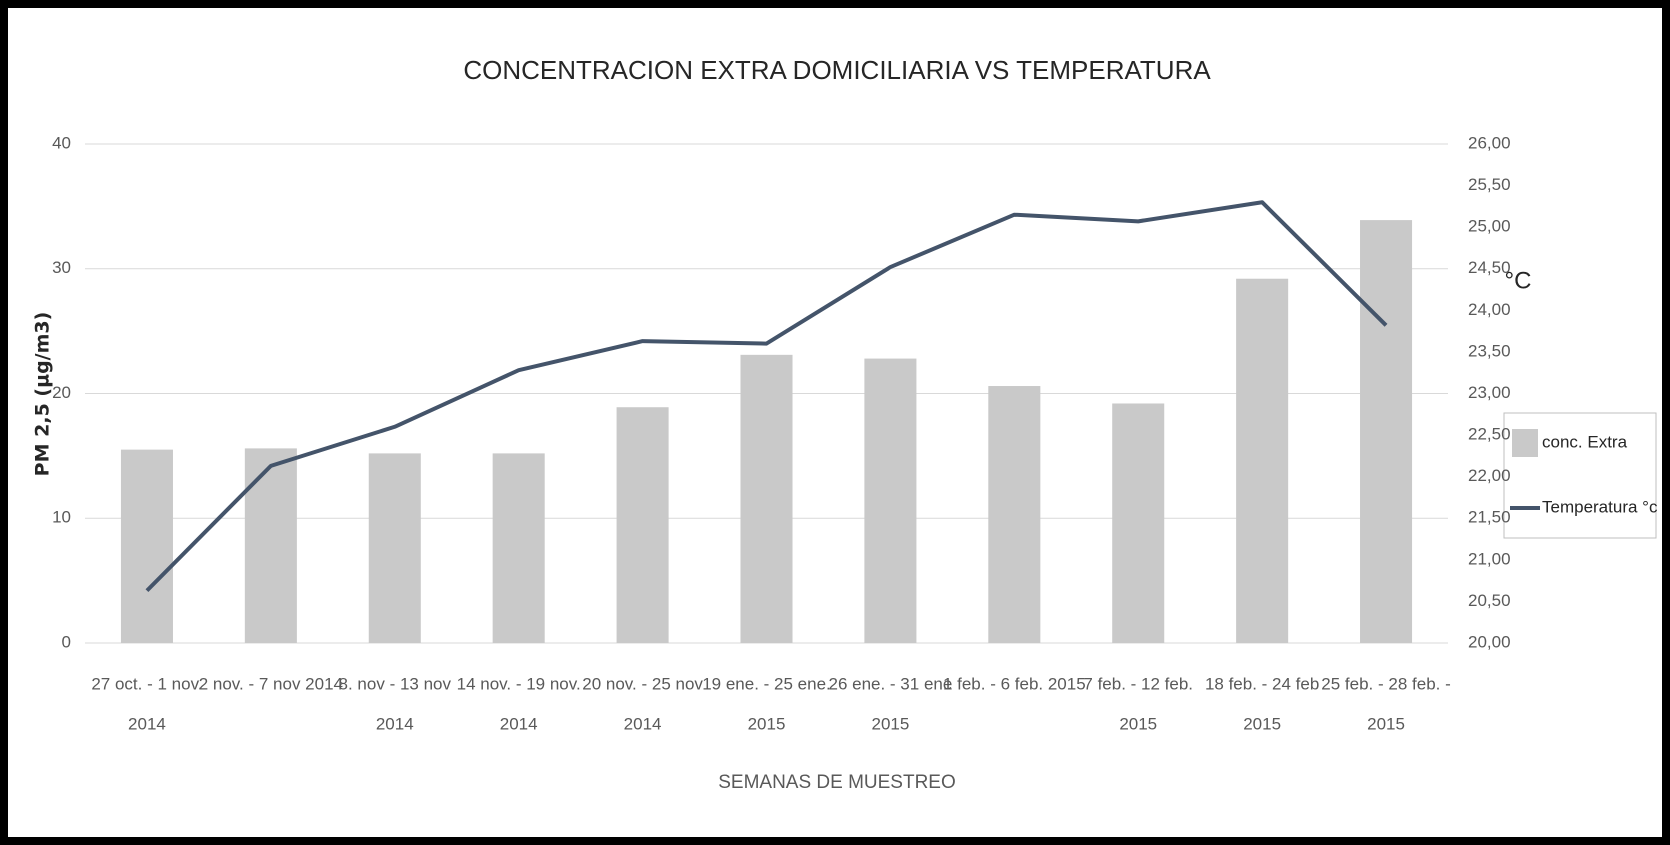 This screenshot has width=1670, height=845. What do you see at coordinates (1489, 434) in the screenshot?
I see `y2-tick-label: 22,50` at bounding box center [1489, 434].